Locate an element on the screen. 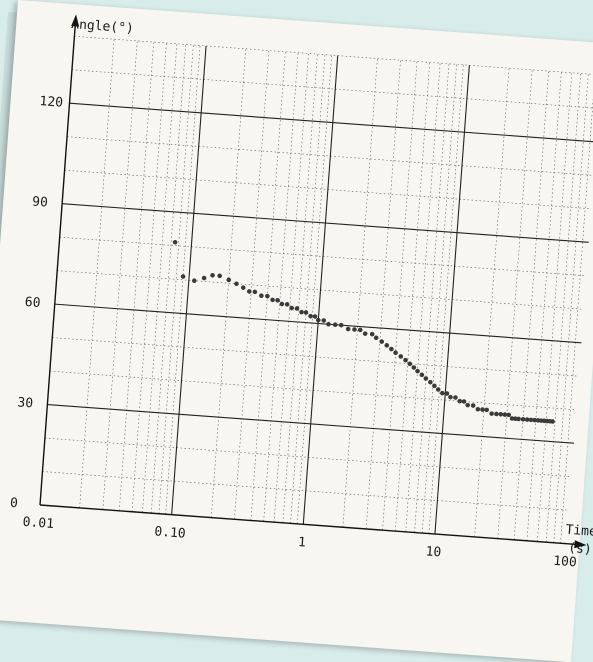 Image resolution: width=593 pixels, height=662 pixels. y-axis-arrow is located at coordinates (75, 20).